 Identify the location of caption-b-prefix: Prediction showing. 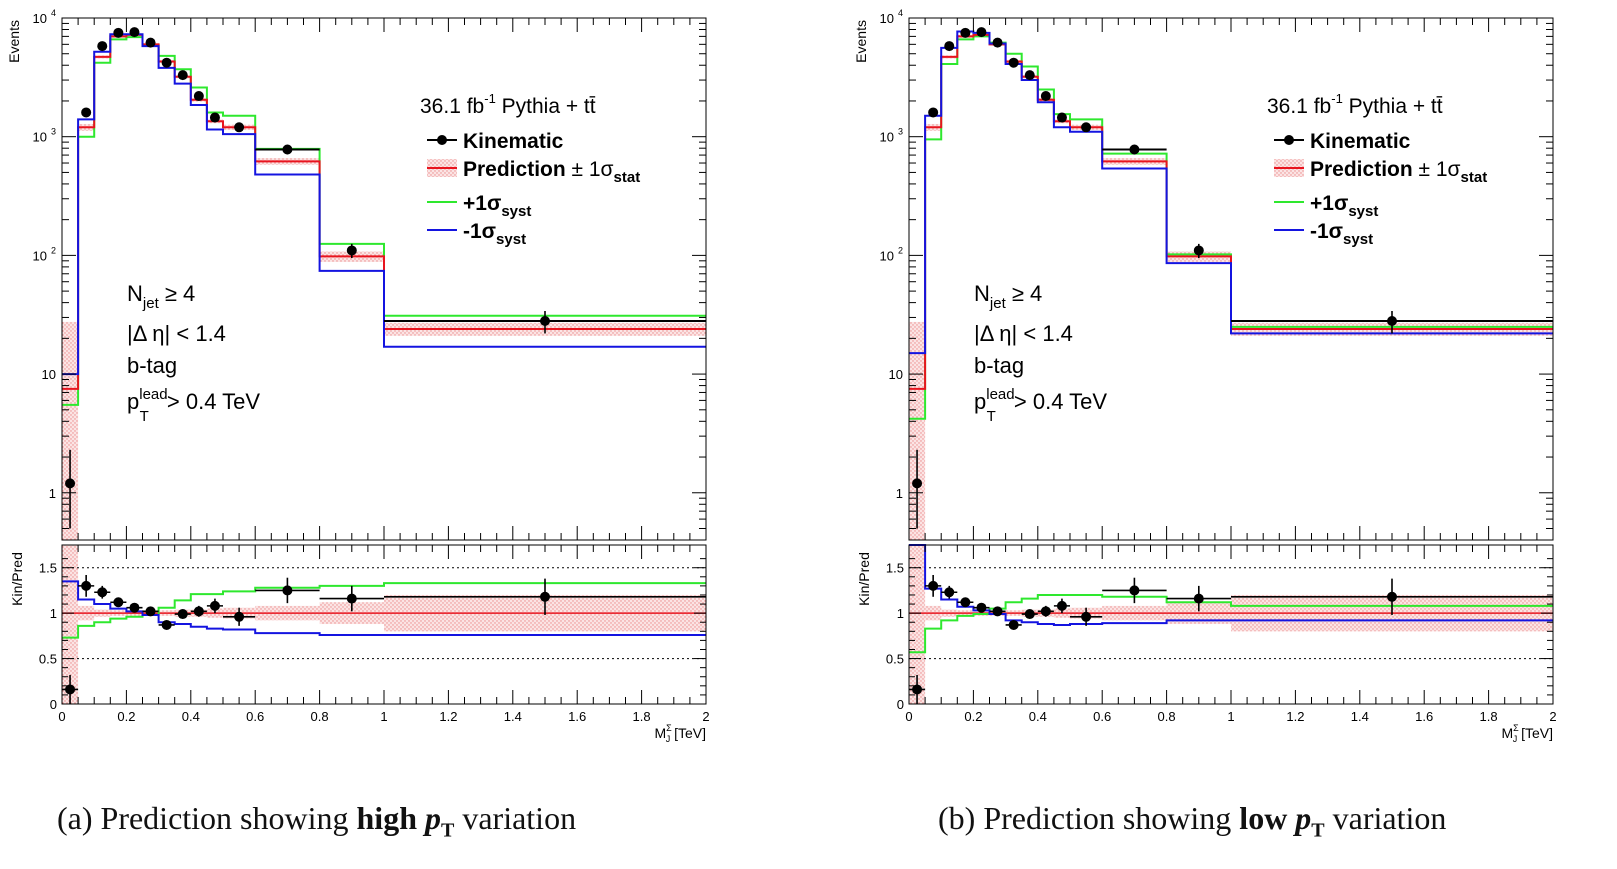
(1107, 818).